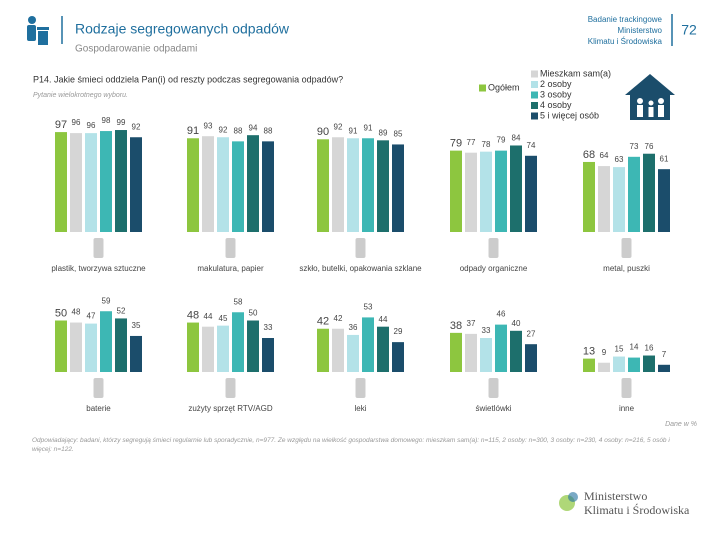 The image size is (720, 540). Describe the element at coordinates (589, 352) in the screenshot. I see `value-label: 13` at that location.